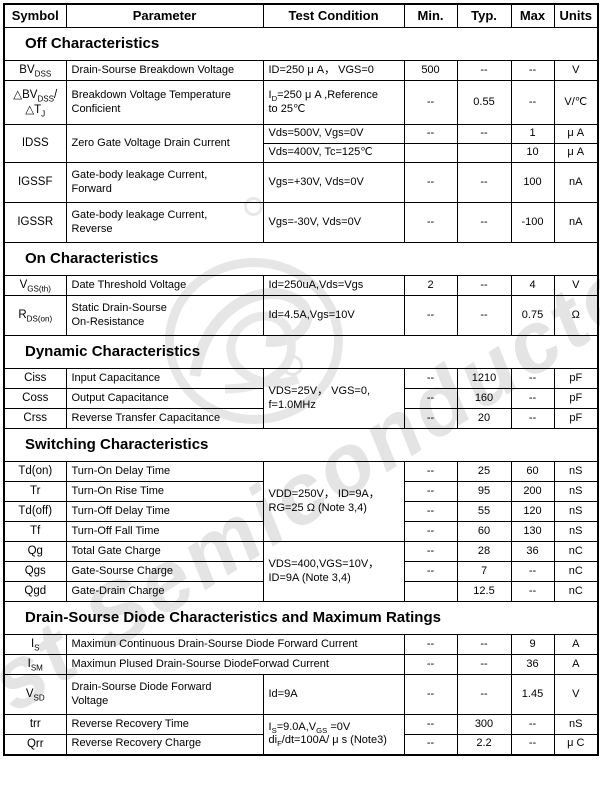  Describe the element at coordinates (164, 471) in the screenshot. I see `parameter-cell: Turn-On Delay Time` at that location.